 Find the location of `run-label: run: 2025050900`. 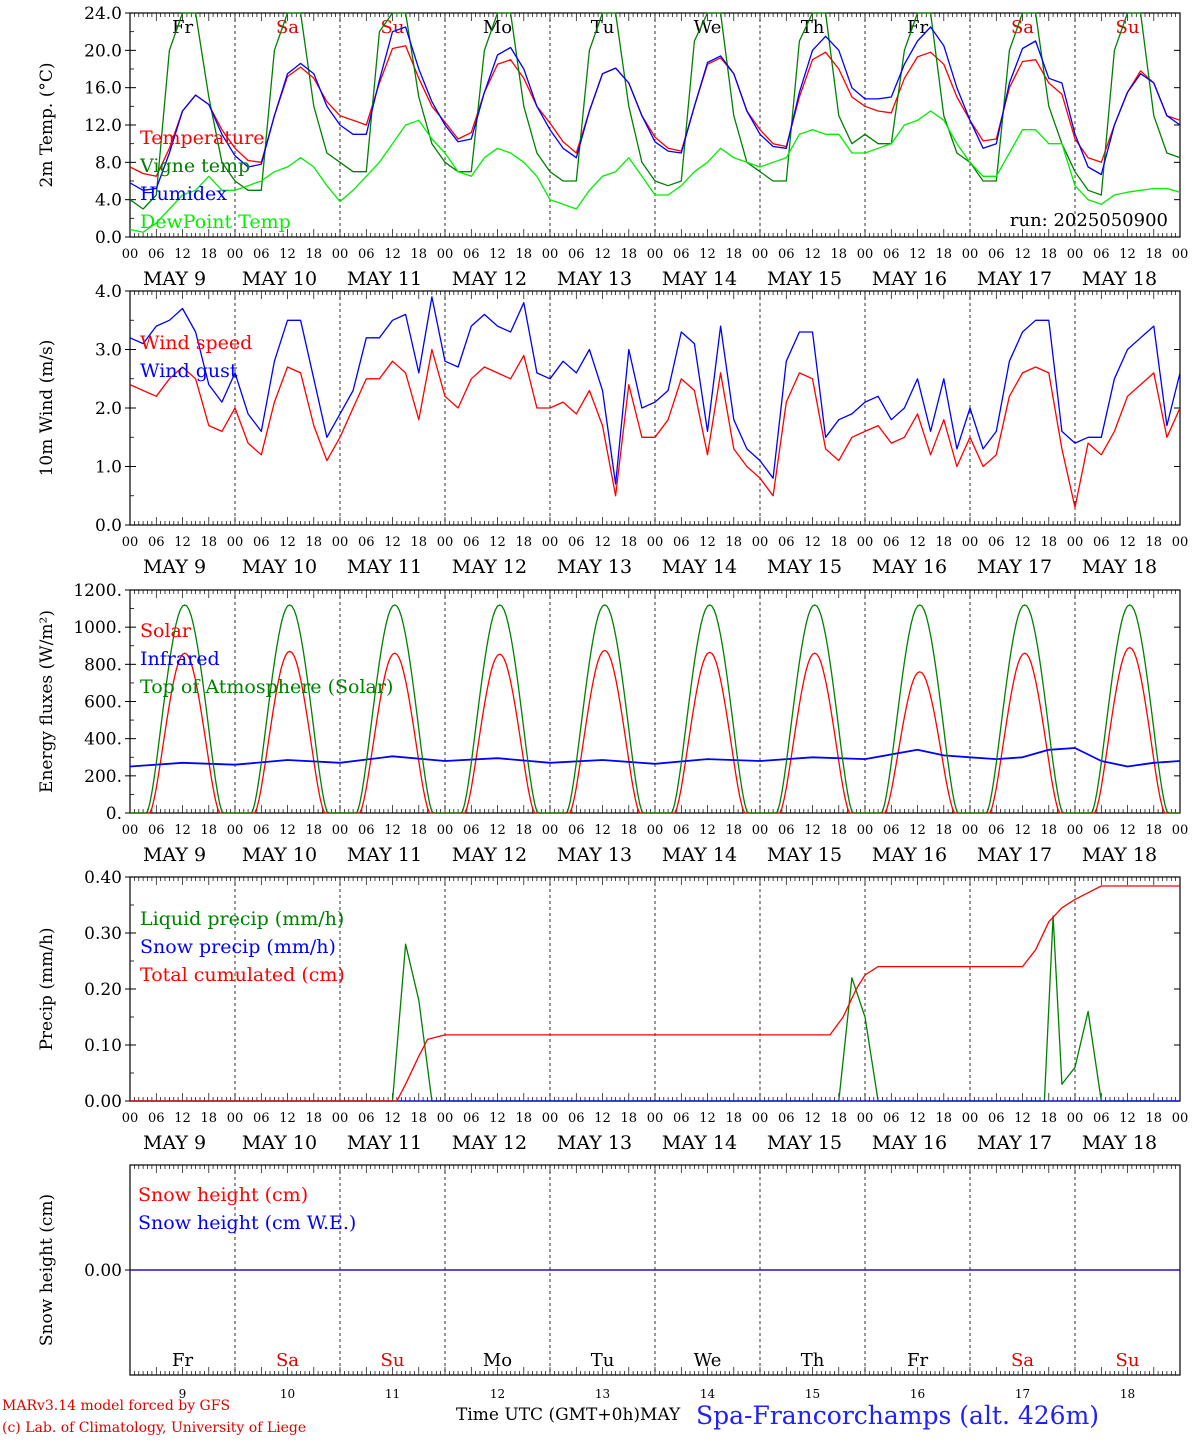

run-label: run: 2025050900 is located at coordinates (1089, 220).